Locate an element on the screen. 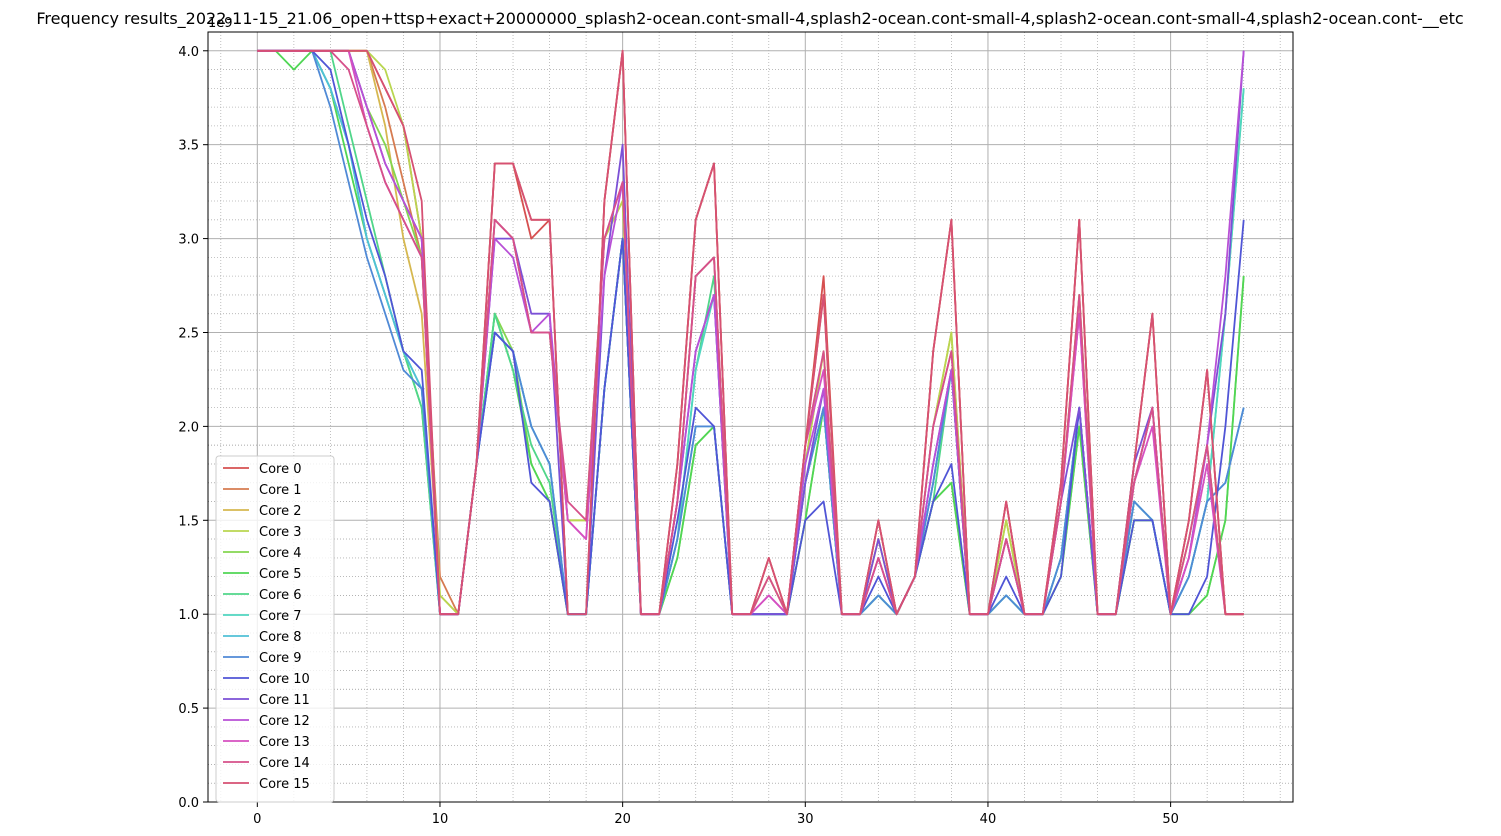 The height and width of the screenshot is (836, 1501). legend-label: Core 14 is located at coordinates (284, 763).